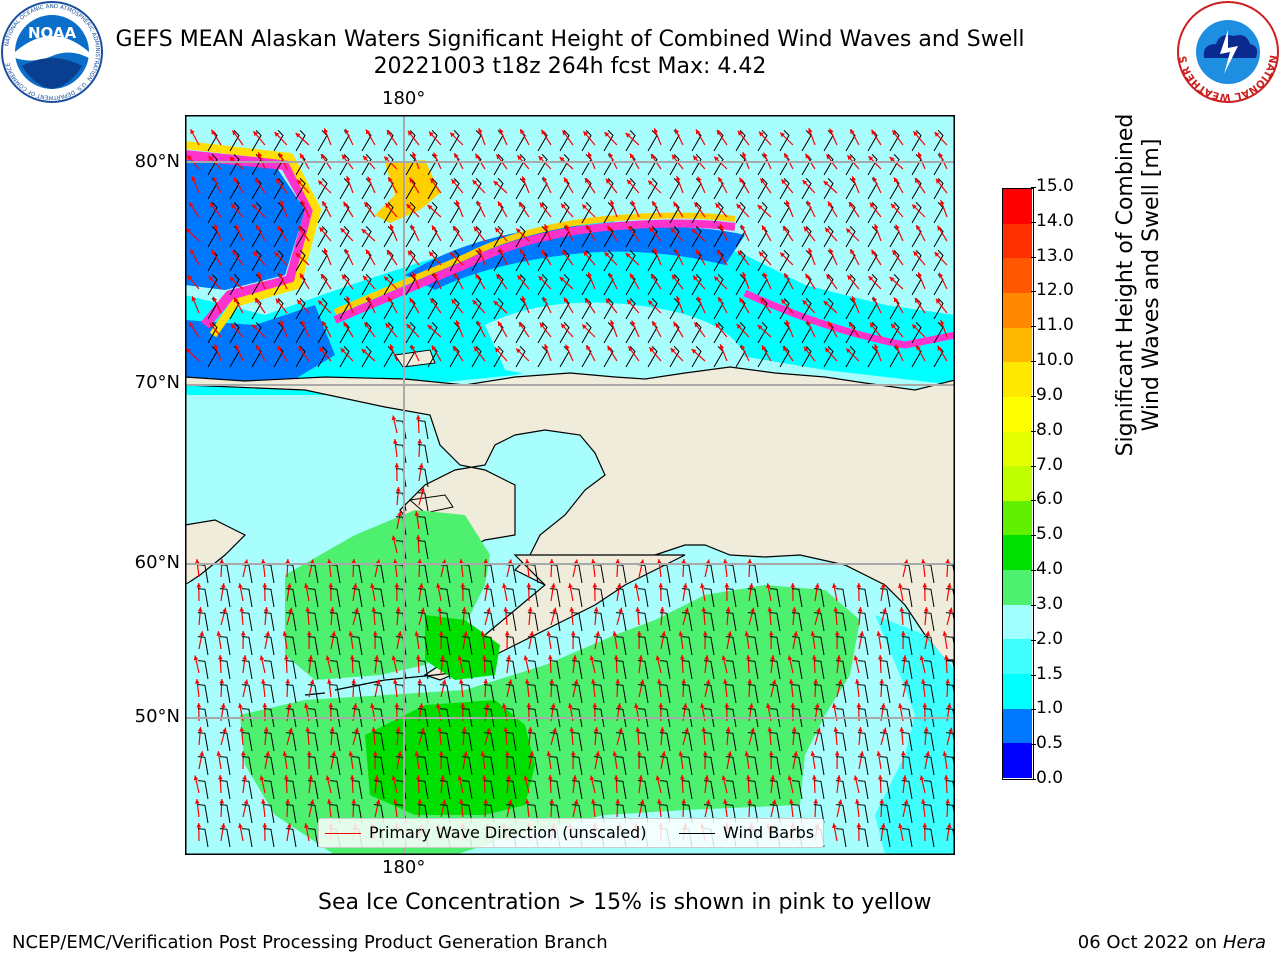  I want to click on colorbar-label-line2: Wind Waves and Swell [m], so click(1151, 285).